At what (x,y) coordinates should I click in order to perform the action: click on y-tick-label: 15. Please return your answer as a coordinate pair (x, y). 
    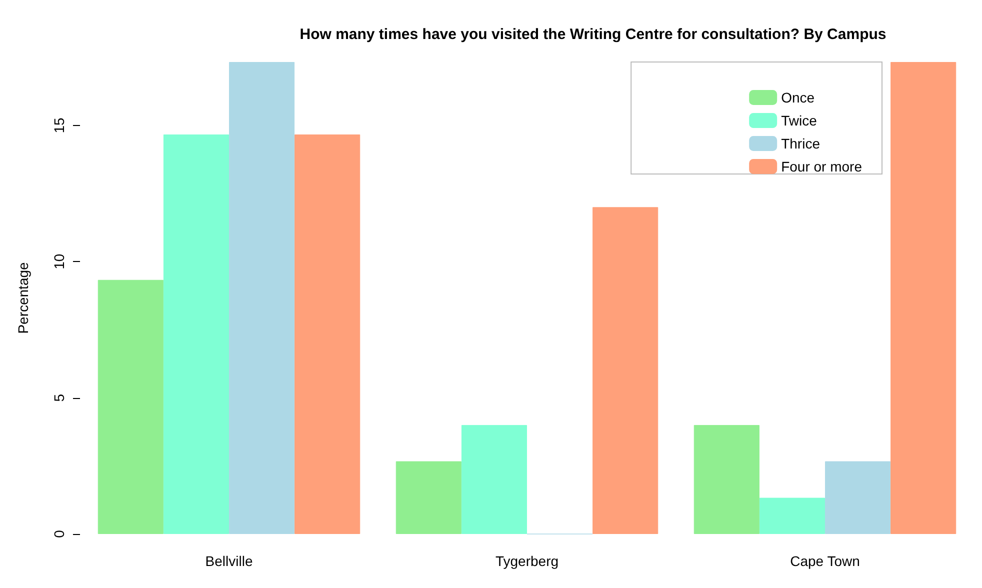
    Looking at the image, I should click on (59, 125).